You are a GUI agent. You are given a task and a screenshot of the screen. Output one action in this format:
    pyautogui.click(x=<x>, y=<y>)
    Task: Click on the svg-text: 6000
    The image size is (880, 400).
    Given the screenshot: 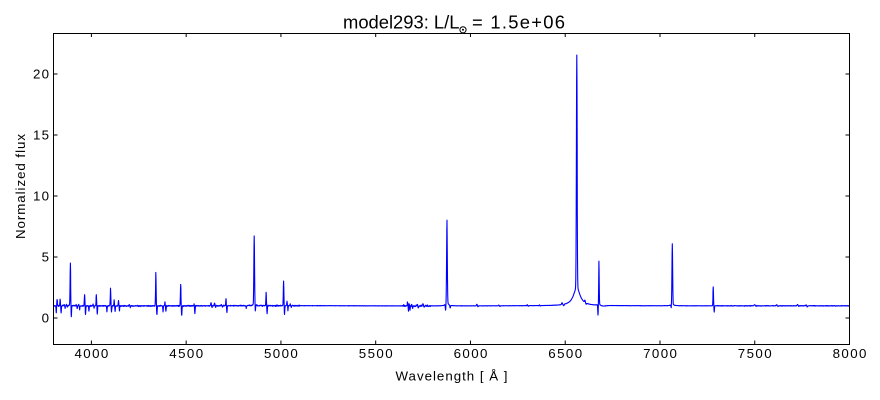 What is the action you would take?
    pyautogui.click(x=471, y=353)
    